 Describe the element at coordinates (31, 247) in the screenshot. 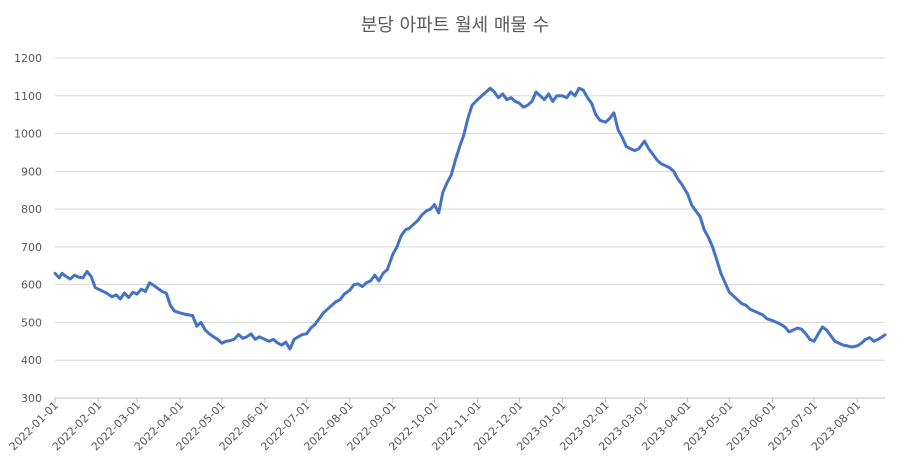

I see `y-tick-label: 700` at that location.